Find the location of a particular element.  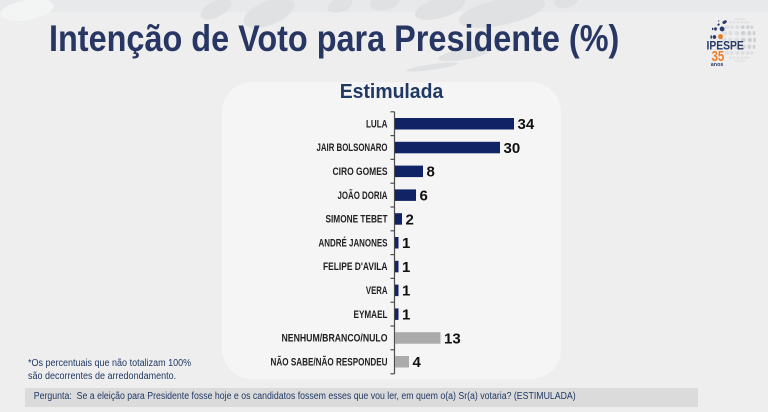

svg-text: 6 is located at coordinates (424, 196).